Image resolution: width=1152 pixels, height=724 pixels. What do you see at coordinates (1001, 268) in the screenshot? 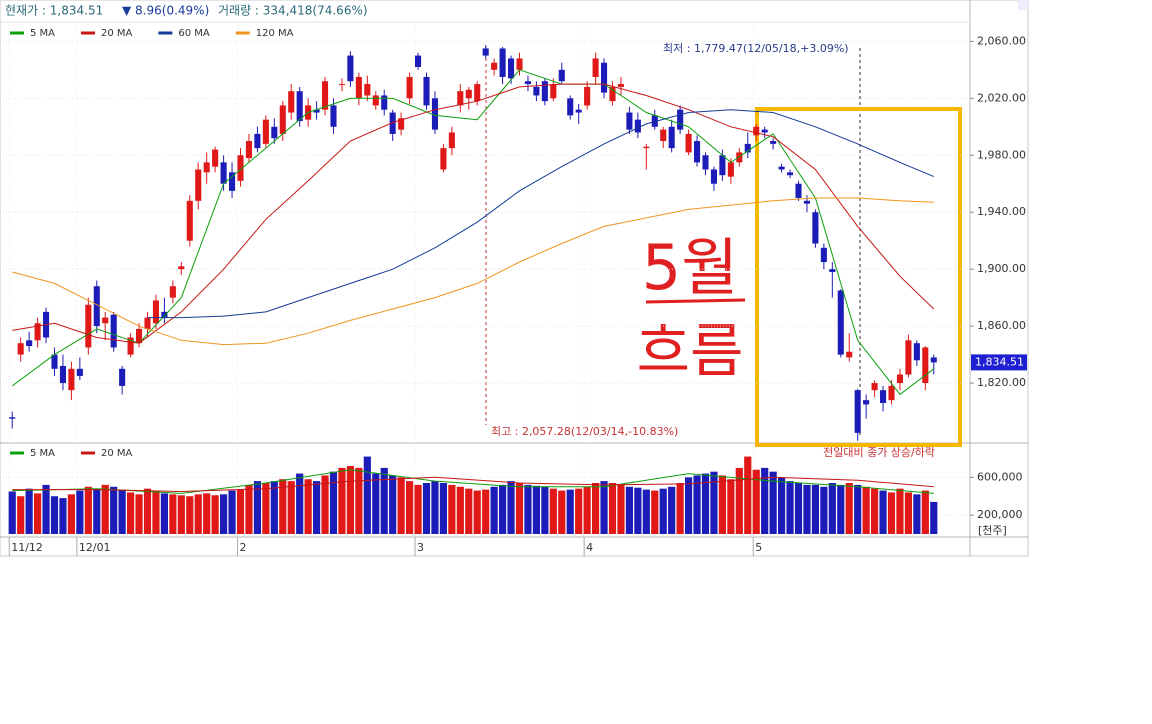
I see `y-tick-label: 1,900.00` at bounding box center [1001, 268].